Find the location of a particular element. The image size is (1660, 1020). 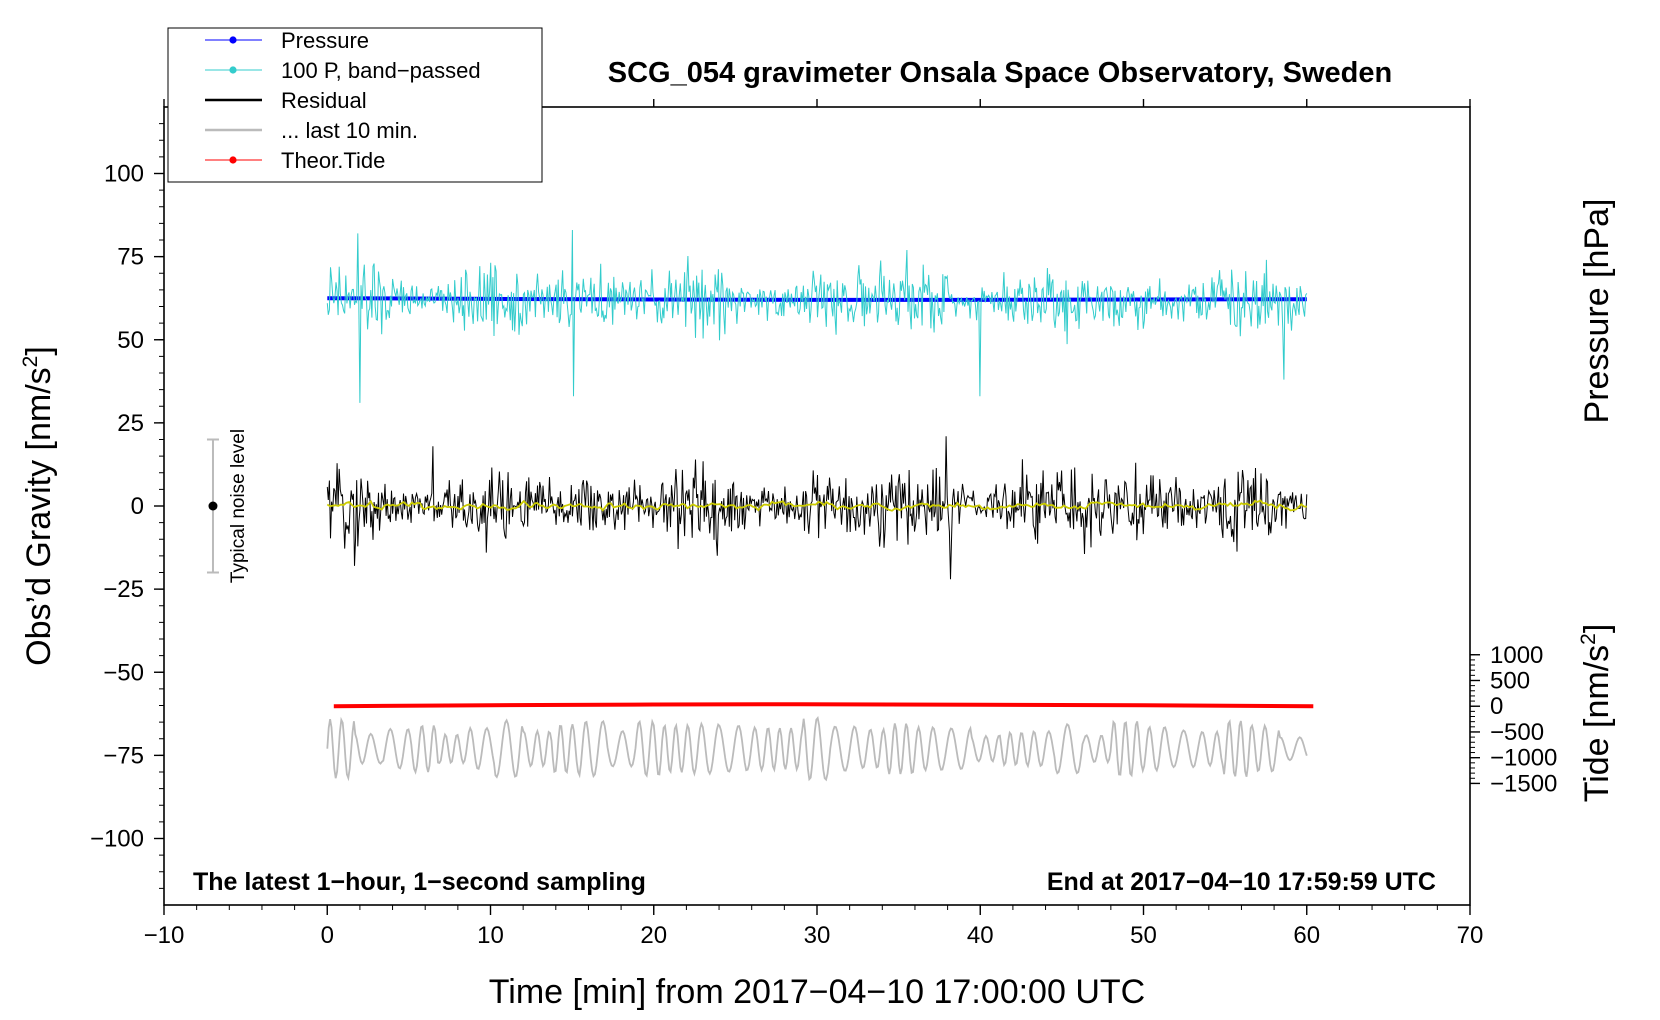

x-tick-label: 60 is located at coordinates (1306, 935).